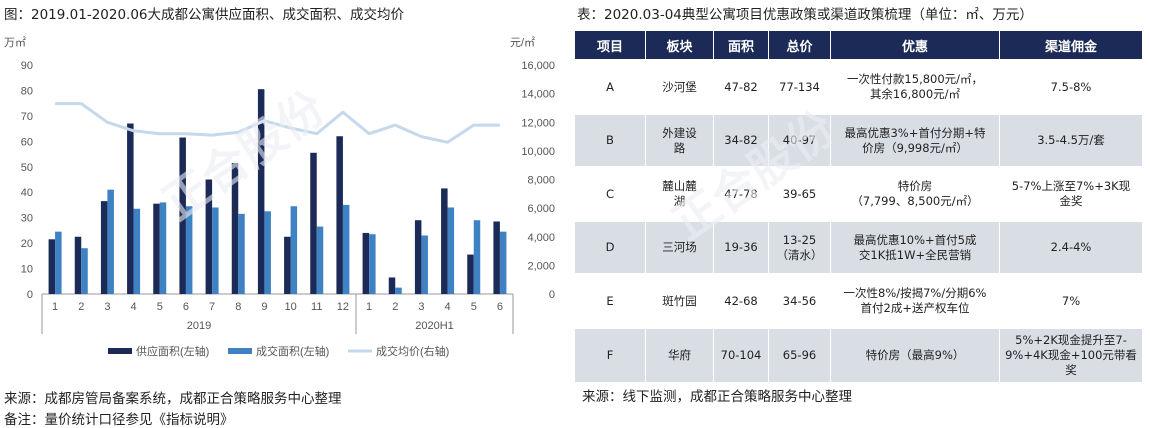 The image size is (1150, 428). What do you see at coordinates (474, 307) in the screenshot?
I see `x-tick-label: 5` at bounding box center [474, 307].